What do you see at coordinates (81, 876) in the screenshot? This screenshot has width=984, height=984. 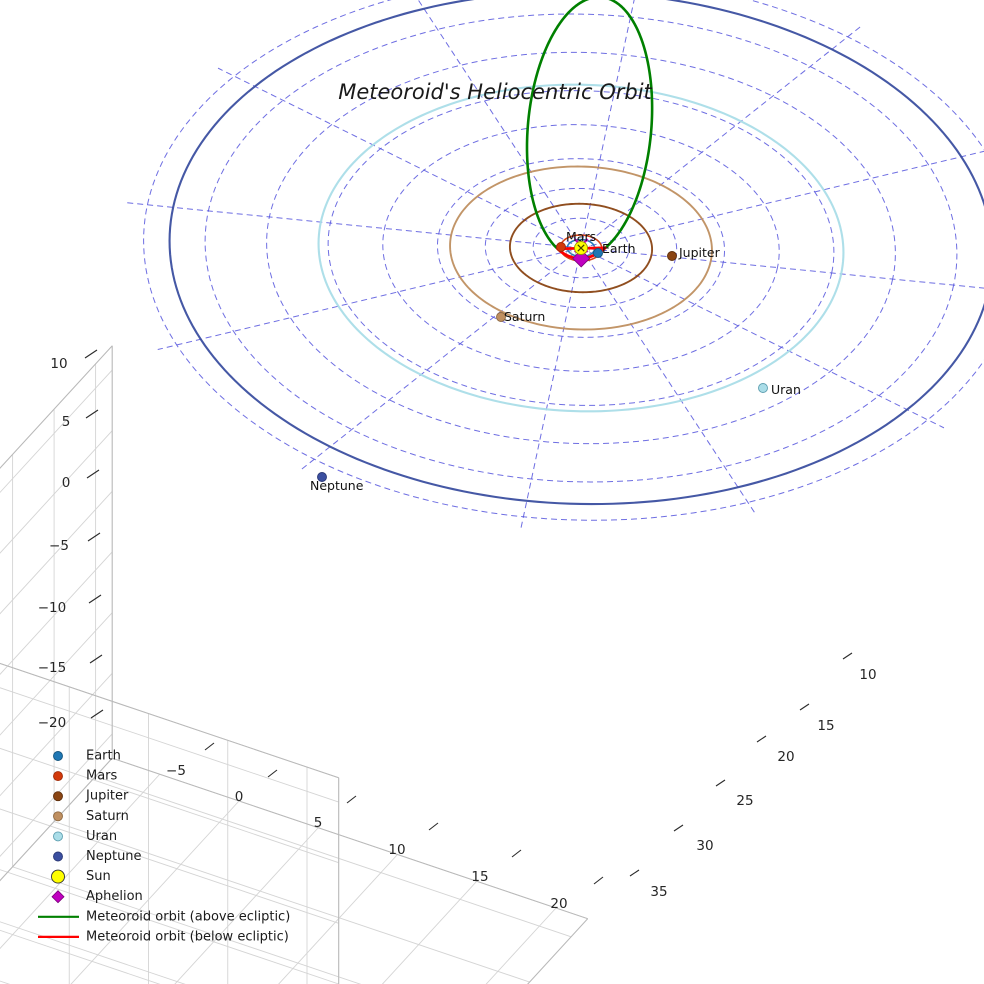 I see `legend-item-sun: Sun` at bounding box center [81, 876].